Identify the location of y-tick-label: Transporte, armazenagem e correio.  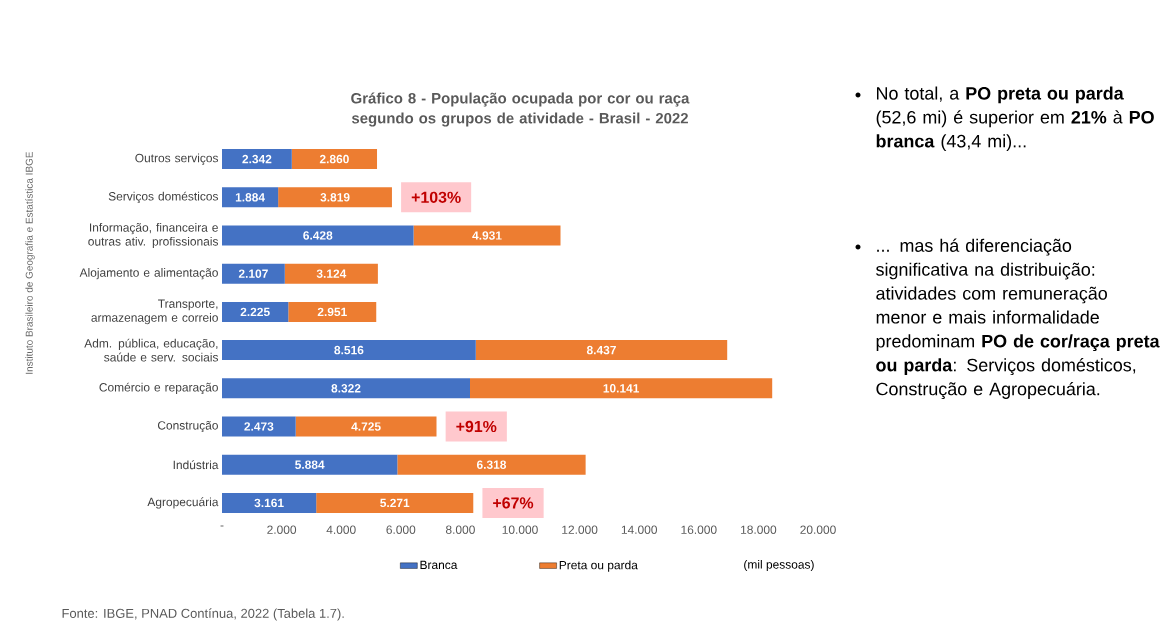
(154, 312).